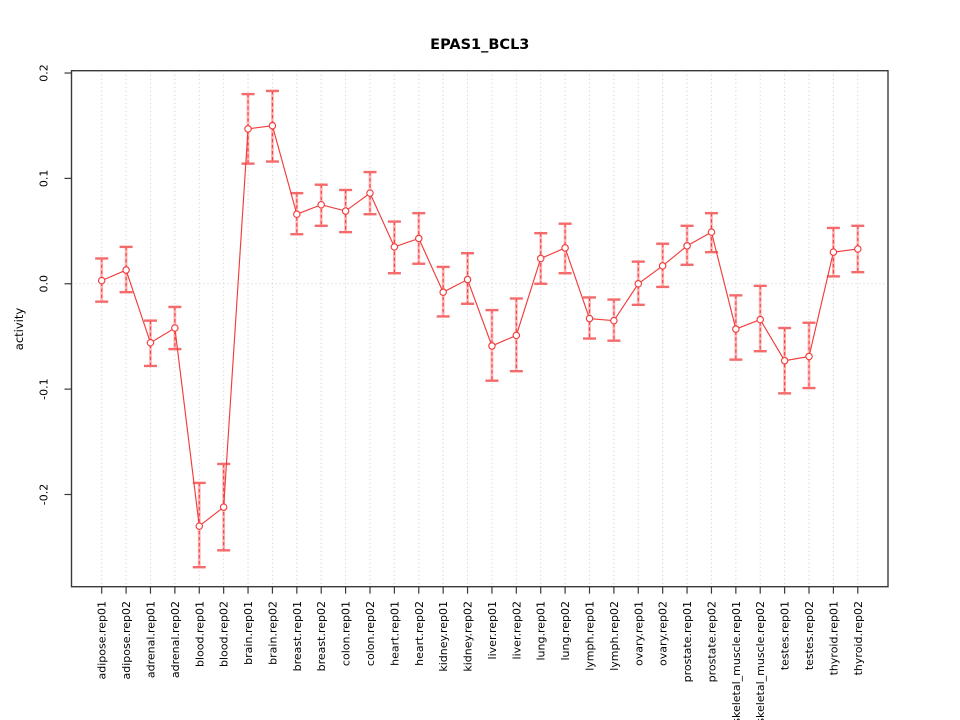 This screenshot has width=960, height=720. I want to click on x-tick-label: heart.rep01, so click(394, 633).